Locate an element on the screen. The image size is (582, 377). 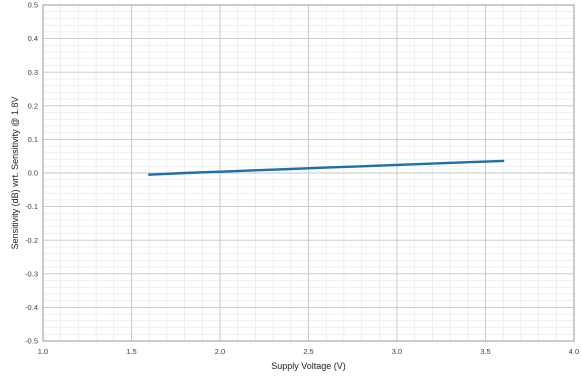
y-tick-label: 0.0 is located at coordinates (33, 173).